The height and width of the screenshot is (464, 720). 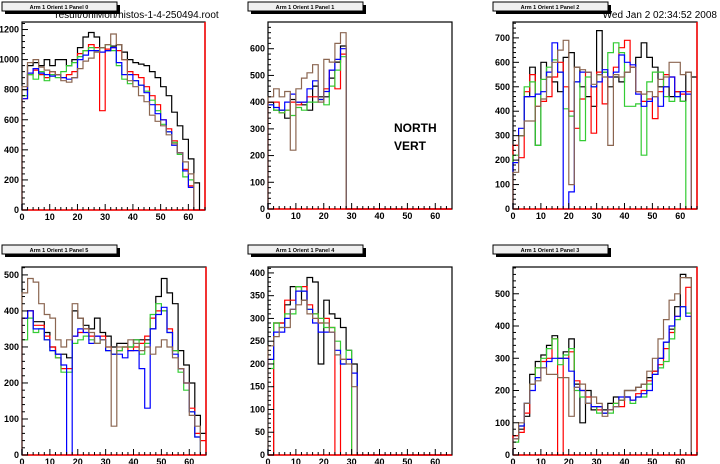 I want to click on panel-title: Arm 1 Orient 1 Panel 3, so click(x=550, y=251).